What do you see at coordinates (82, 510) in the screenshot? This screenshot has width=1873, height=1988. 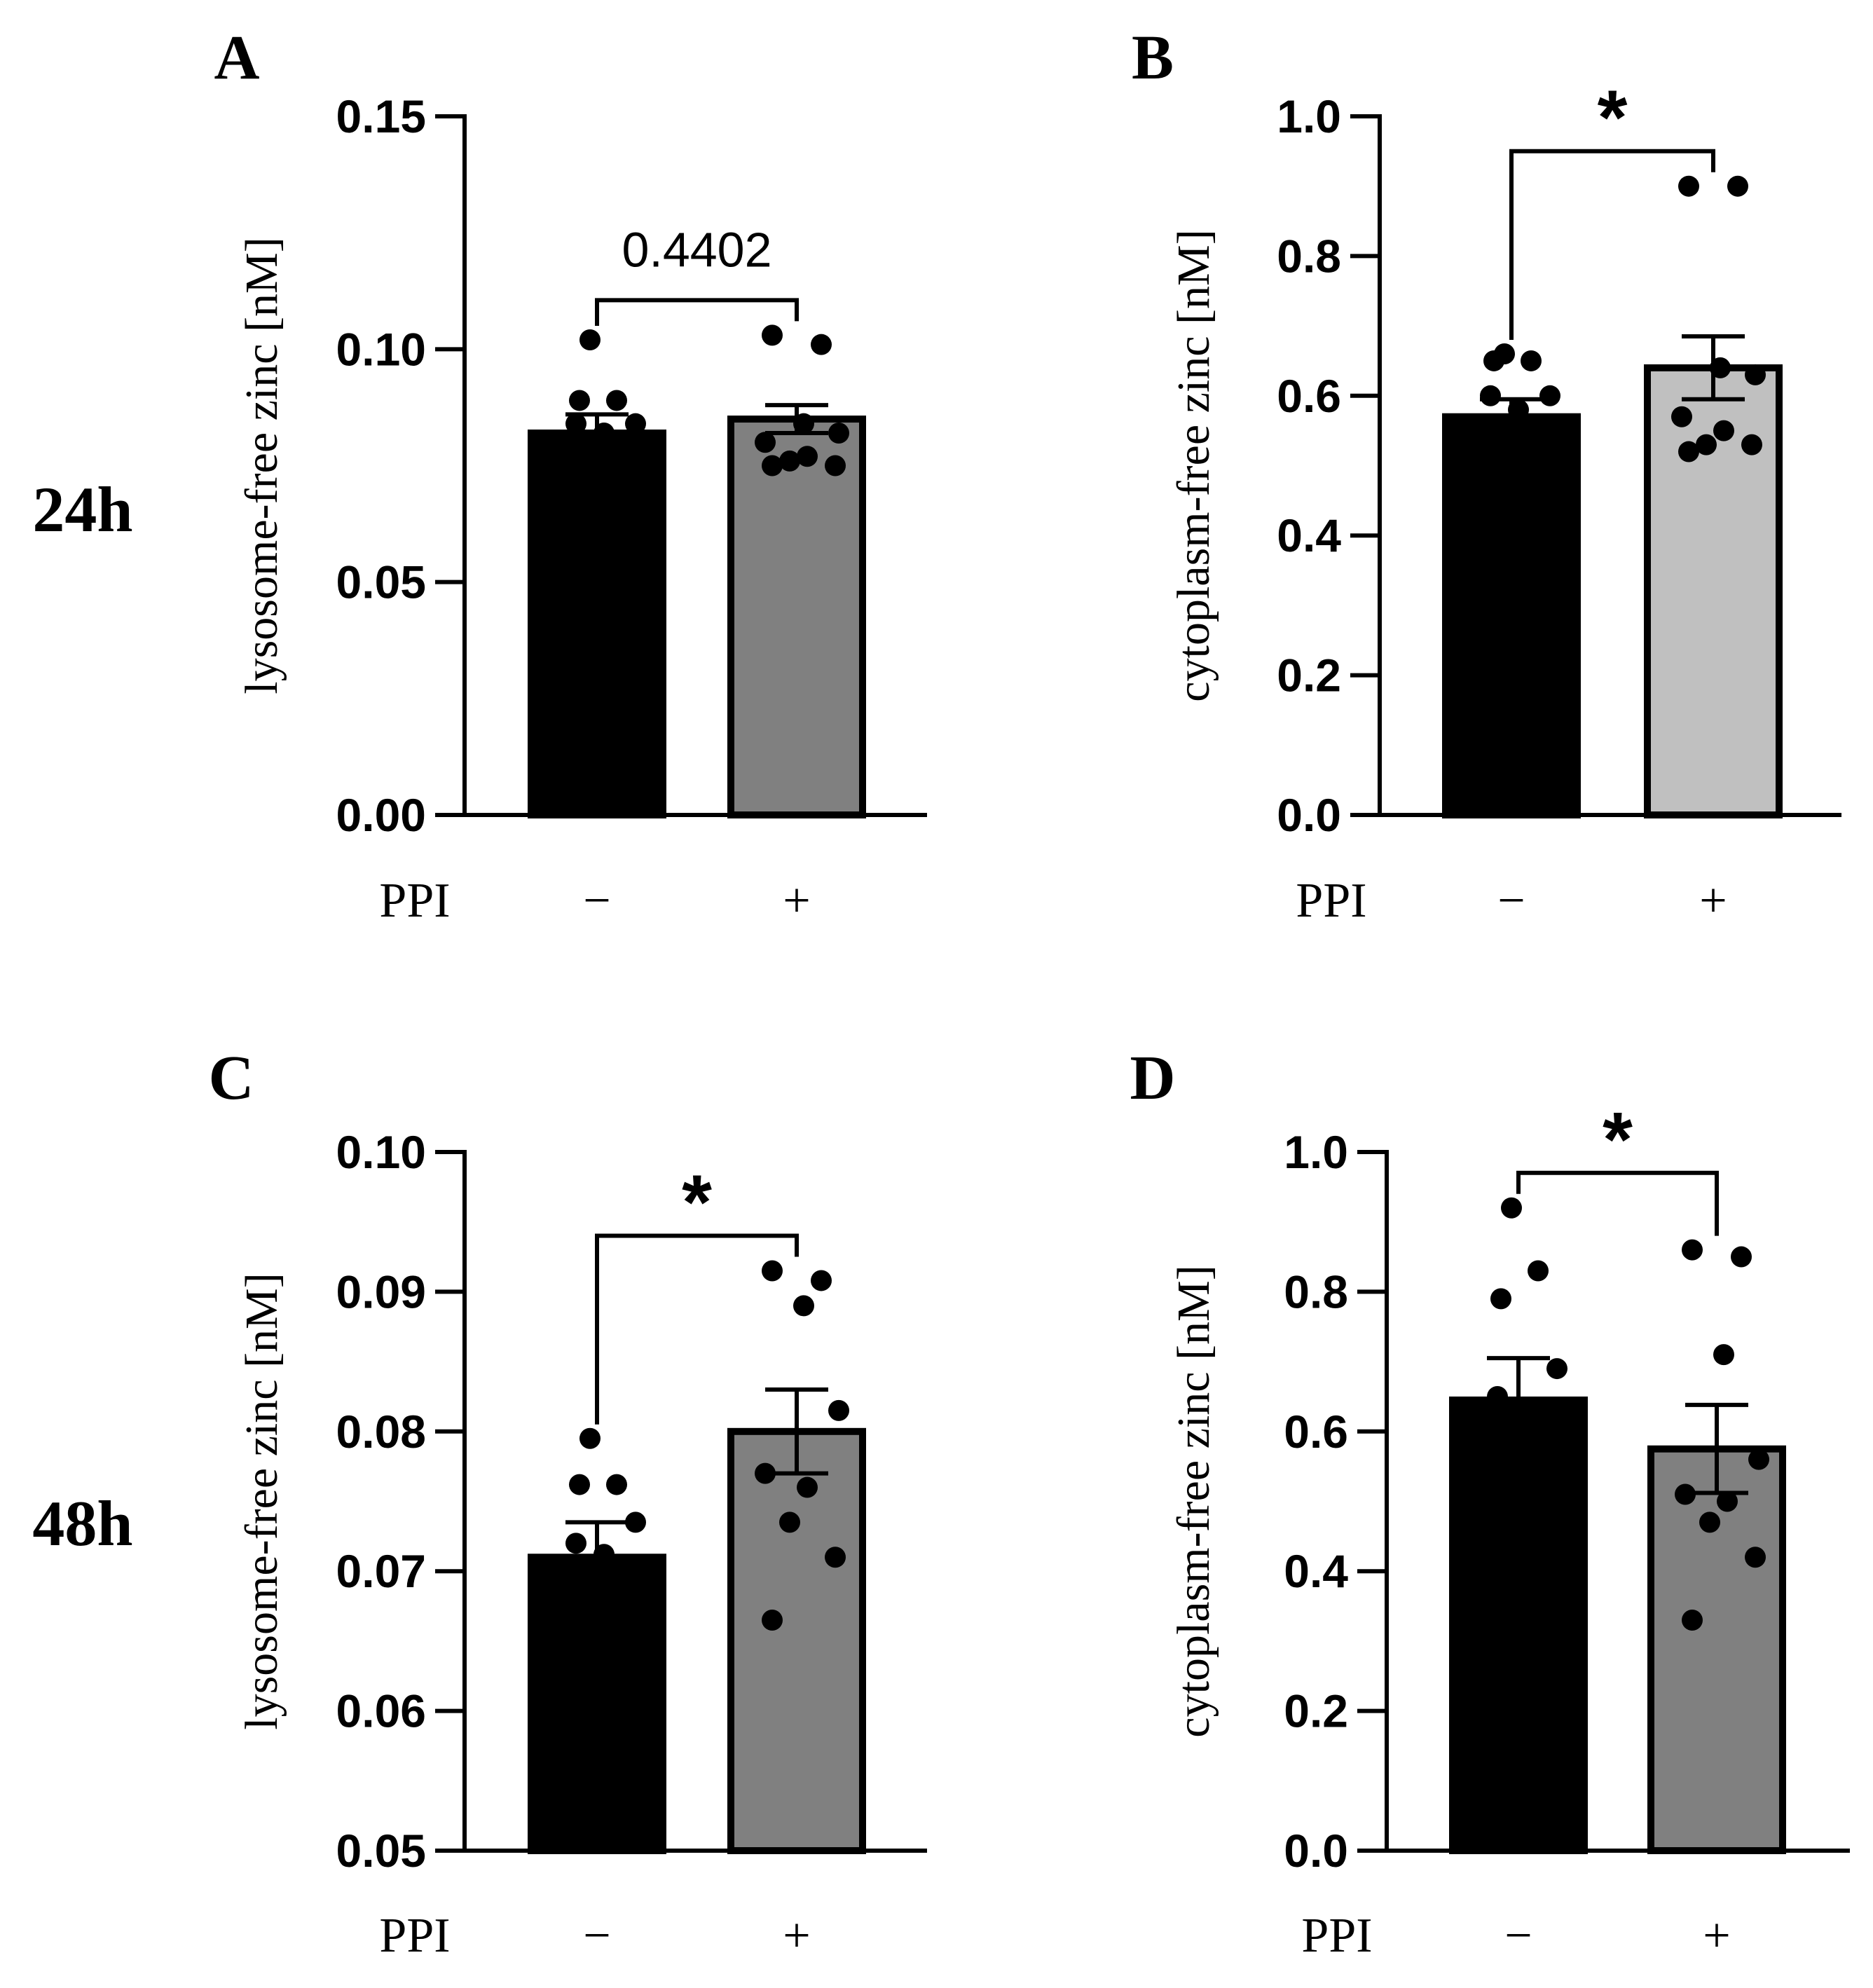 I see `row-label-24h: 24h` at bounding box center [82, 510].